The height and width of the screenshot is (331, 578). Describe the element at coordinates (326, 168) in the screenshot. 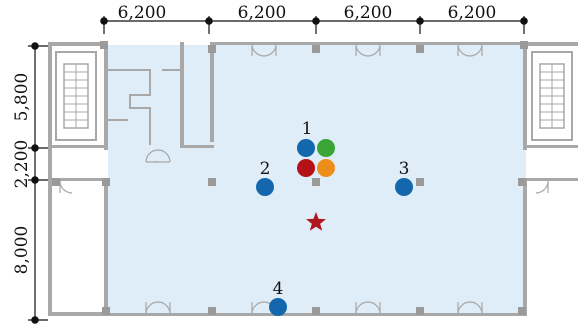

I see `point-1-orange` at that location.